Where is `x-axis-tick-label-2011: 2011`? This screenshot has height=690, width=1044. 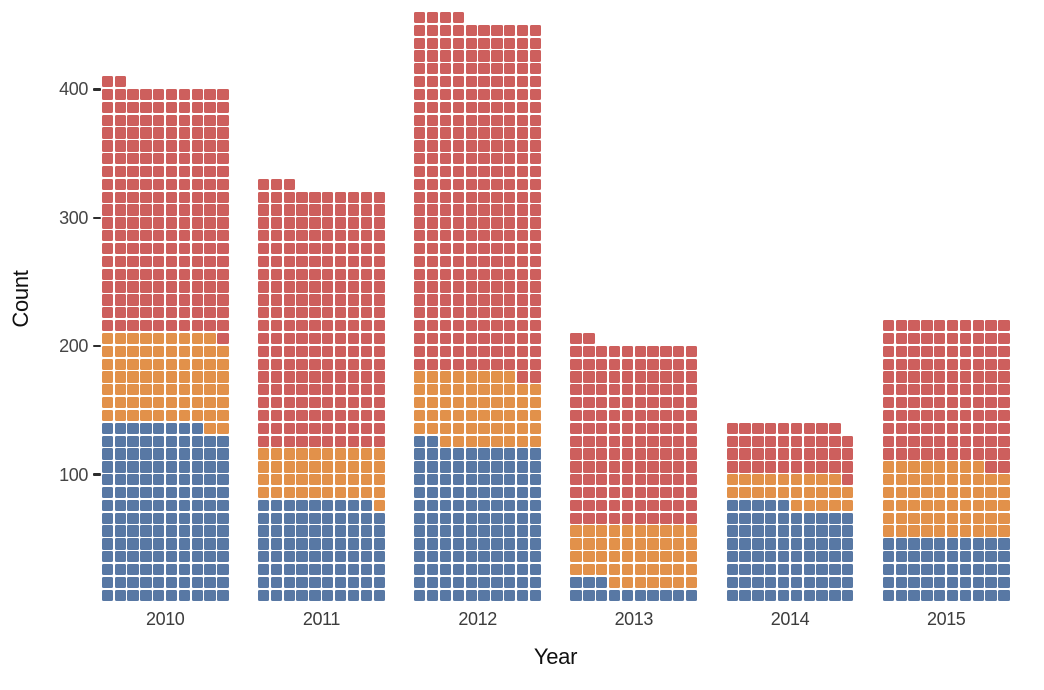 x-axis-tick-label-2011: 2011 is located at coordinates (321, 619).